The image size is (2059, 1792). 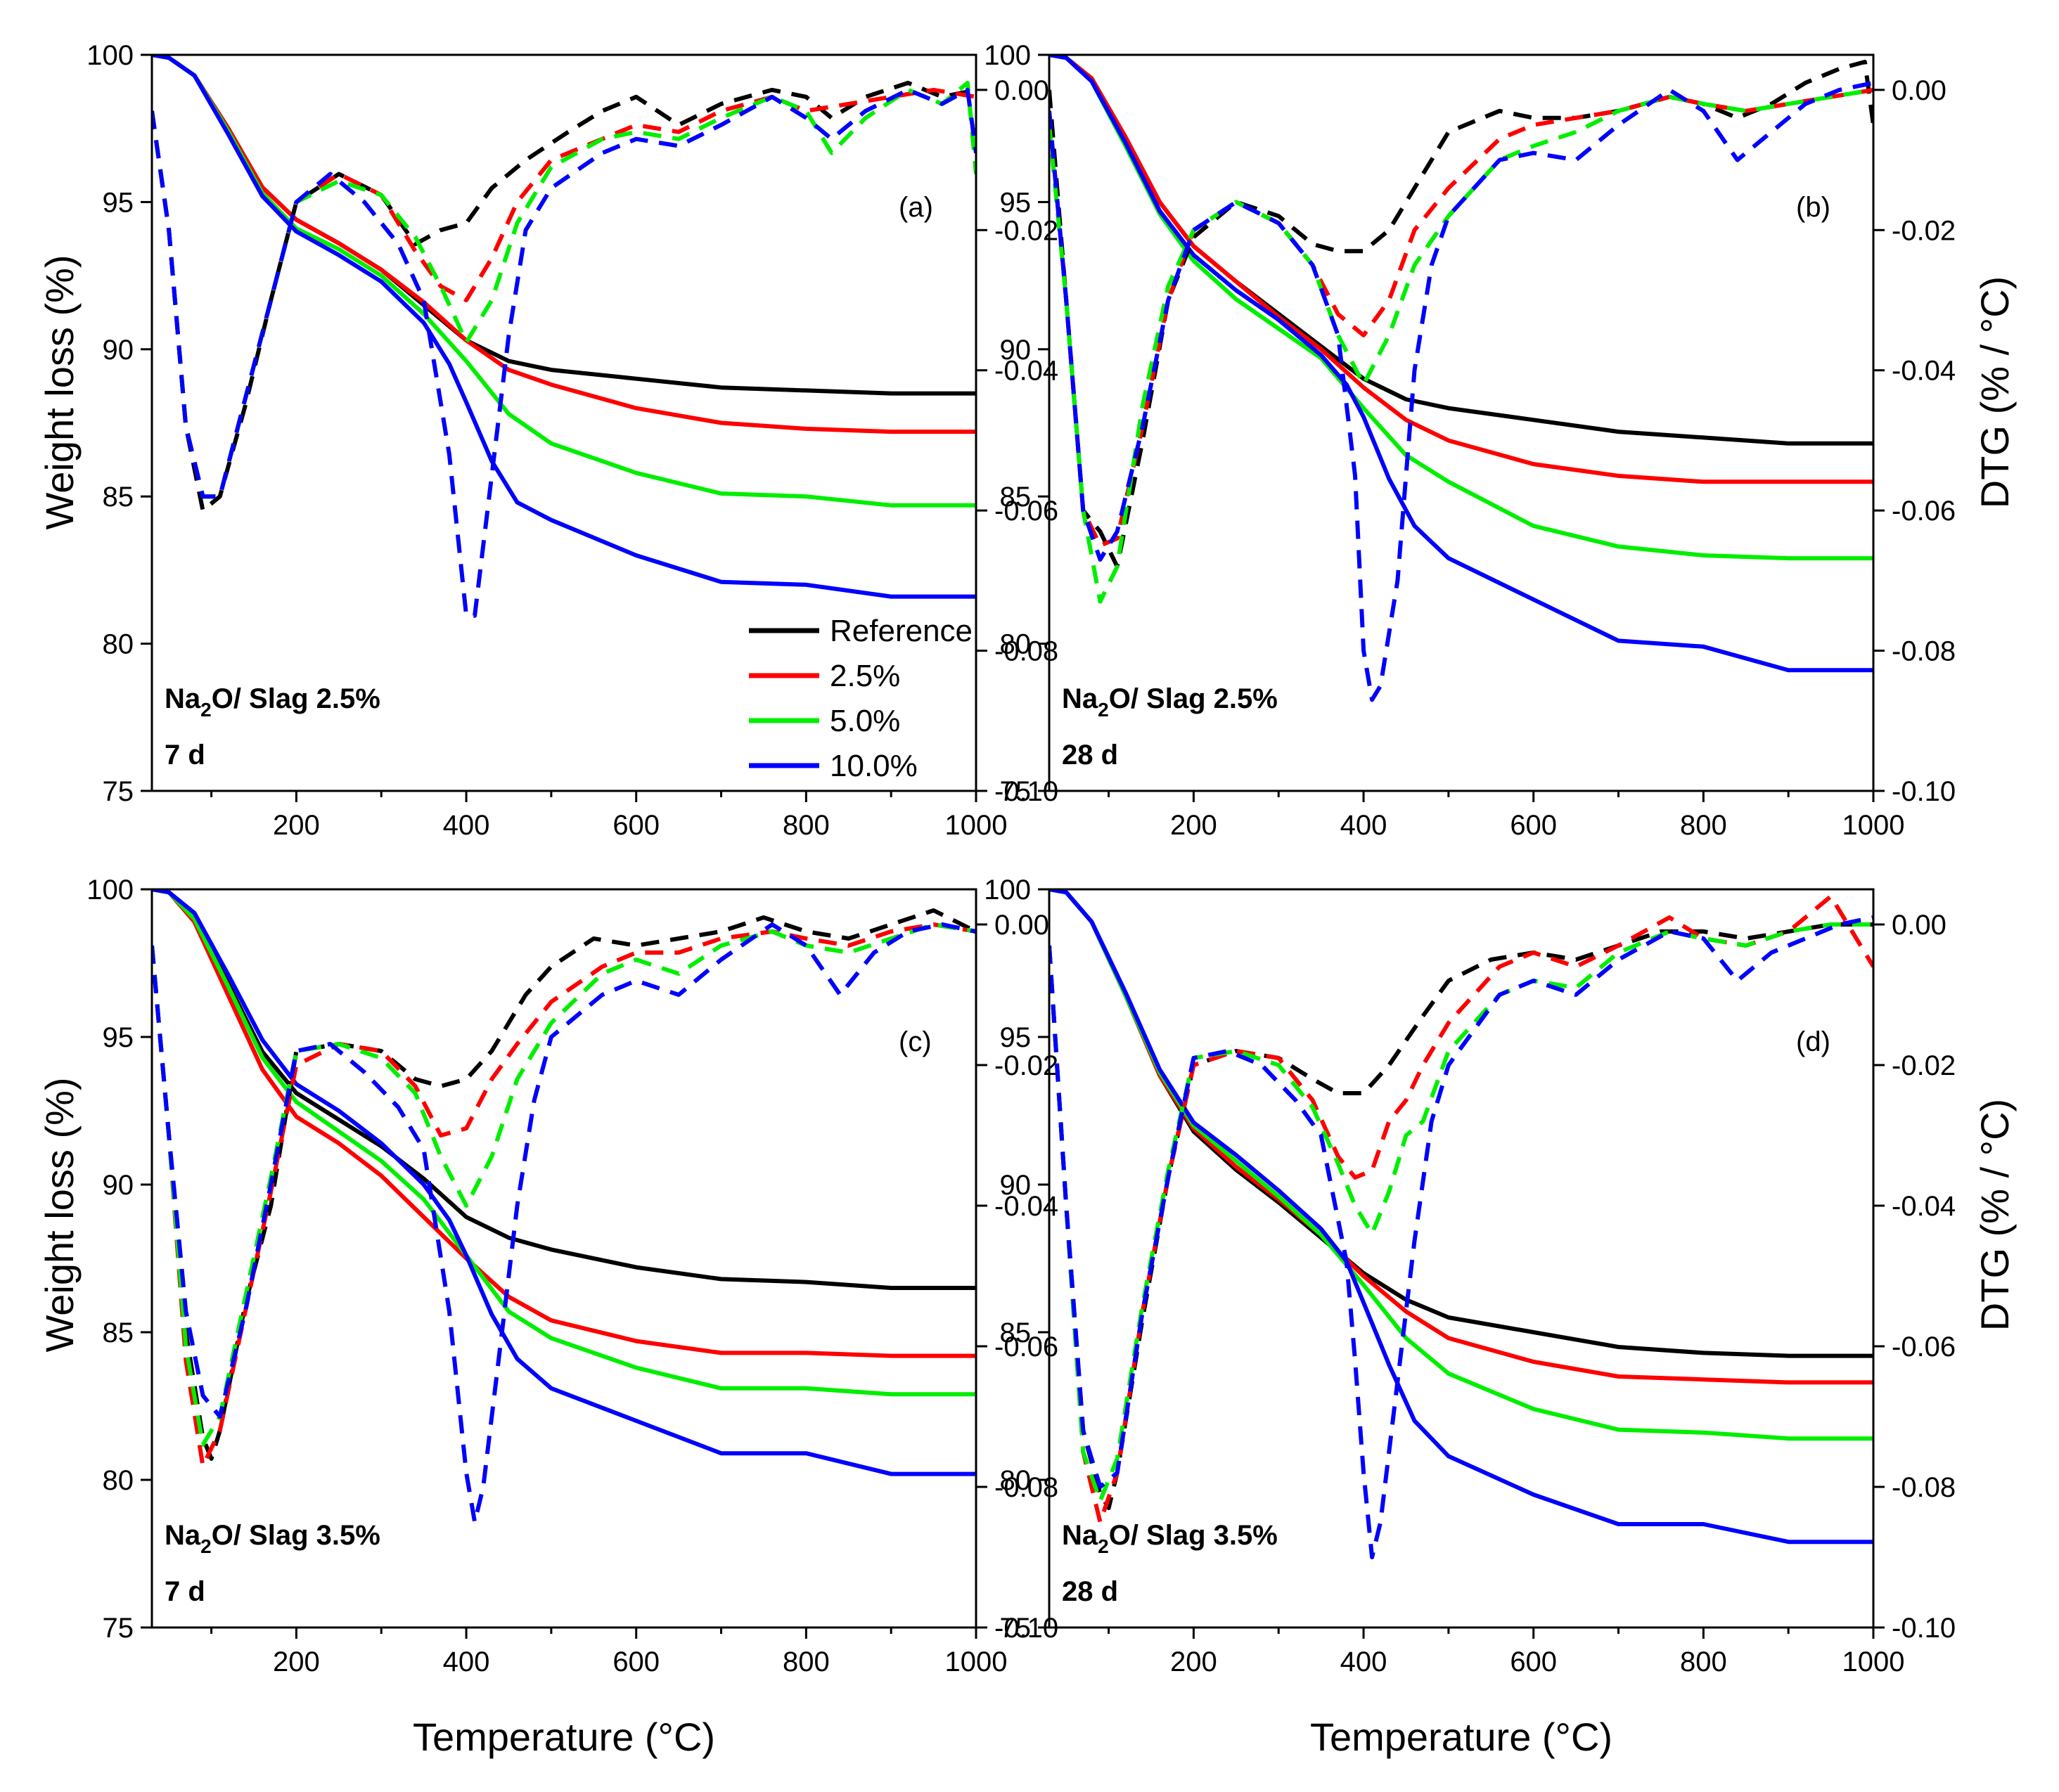 I want to click on dtg-line-5-0pct, so click(x=1461, y=345).